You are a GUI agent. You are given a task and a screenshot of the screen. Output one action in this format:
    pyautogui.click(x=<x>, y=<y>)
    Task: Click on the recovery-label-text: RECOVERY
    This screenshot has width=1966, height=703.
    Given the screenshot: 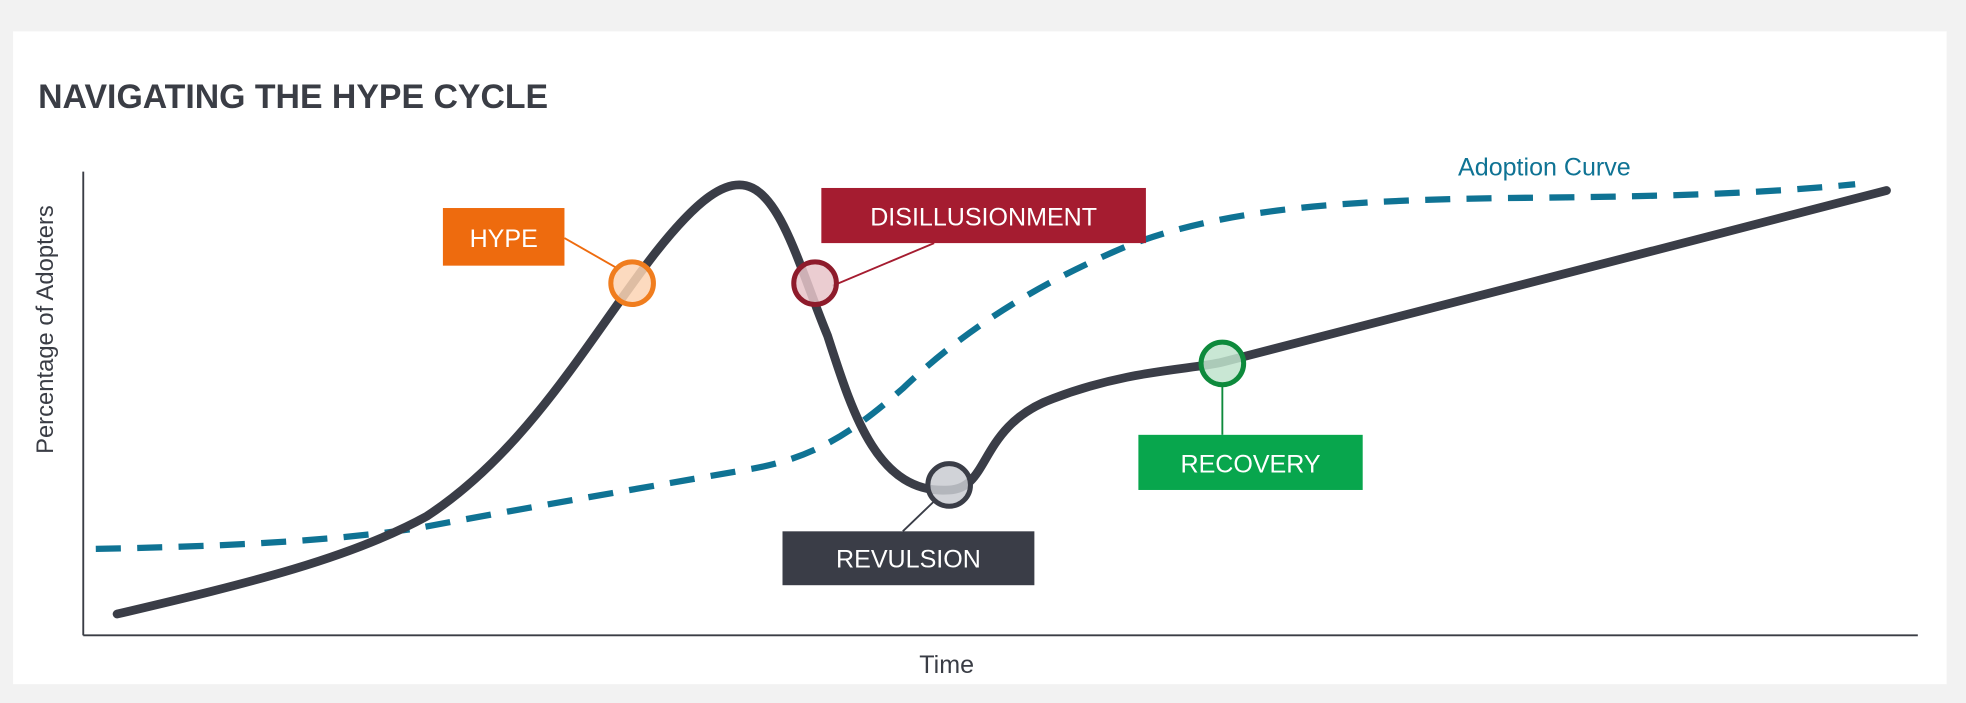 What is the action you would take?
    pyautogui.click(x=1250, y=464)
    